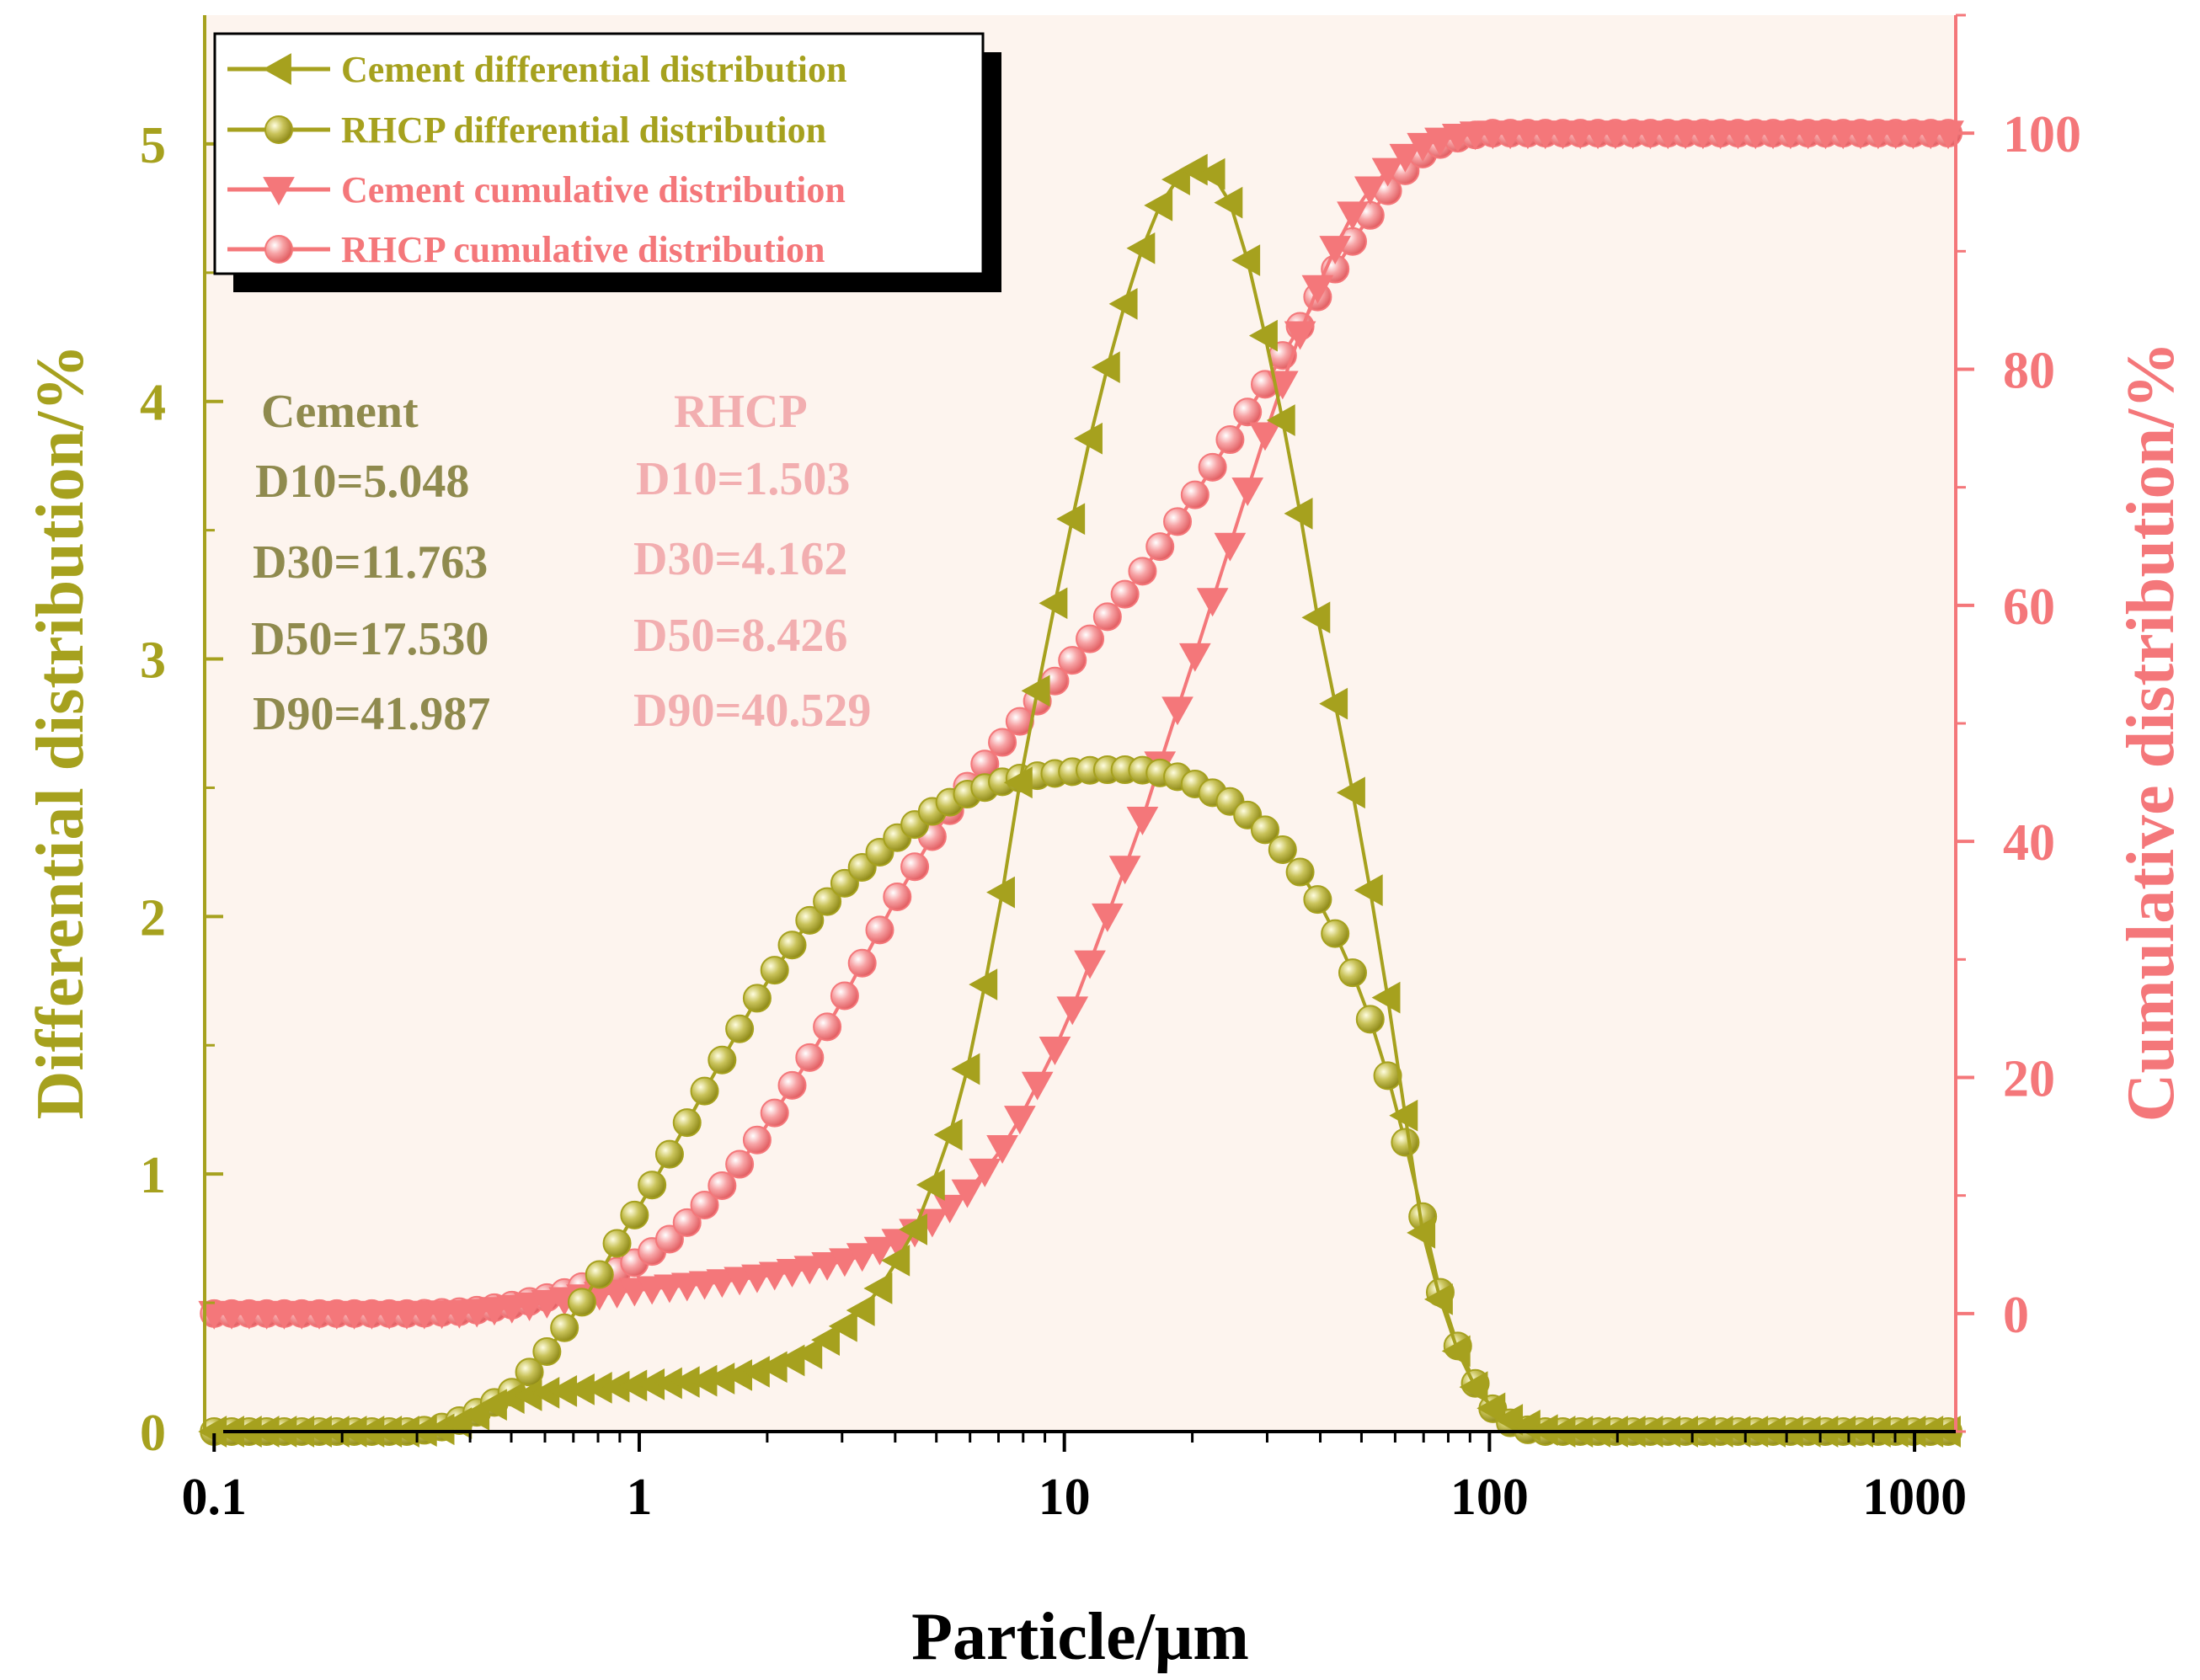 Image resolution: width=2200 pixels, height=1680 pixels. What do you see at coordinates (752, 711) in the screenshot?
I see `rhcp-d90: D90=40.529` at bounding box center [752, 711].